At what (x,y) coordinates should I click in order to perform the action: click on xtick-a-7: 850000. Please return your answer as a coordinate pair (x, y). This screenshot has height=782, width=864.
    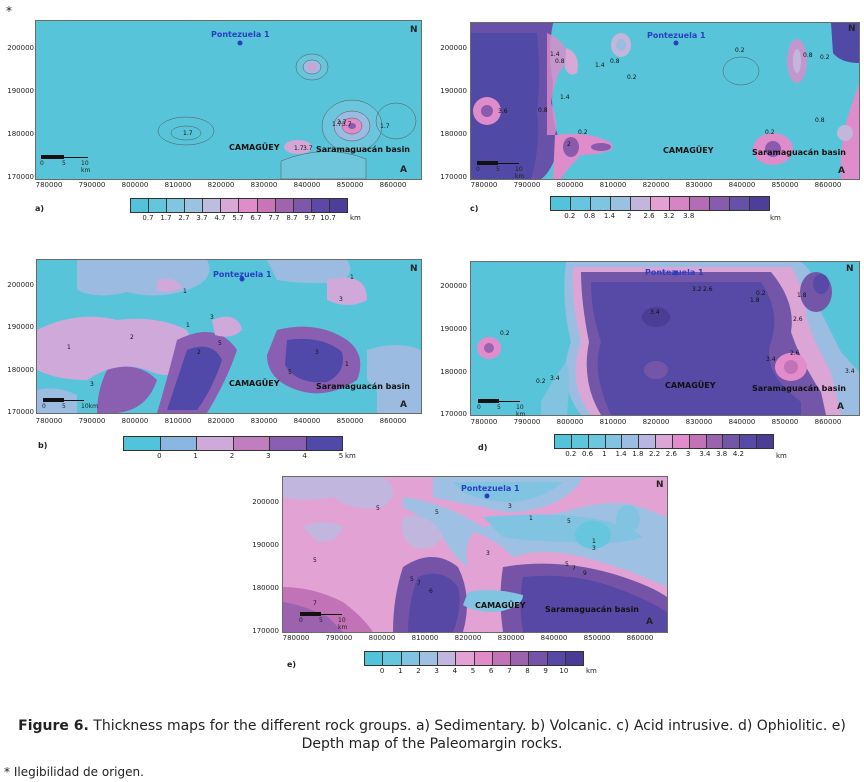
    Looking at the image, I should click on (350, 185).